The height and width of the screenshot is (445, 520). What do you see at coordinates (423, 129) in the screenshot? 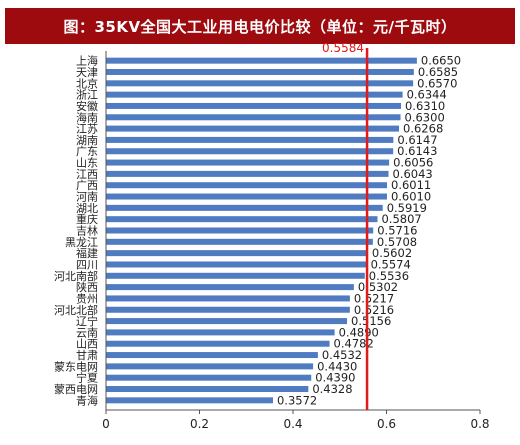
I see `value-label: 0.6268` at bounding box center [423, 129].